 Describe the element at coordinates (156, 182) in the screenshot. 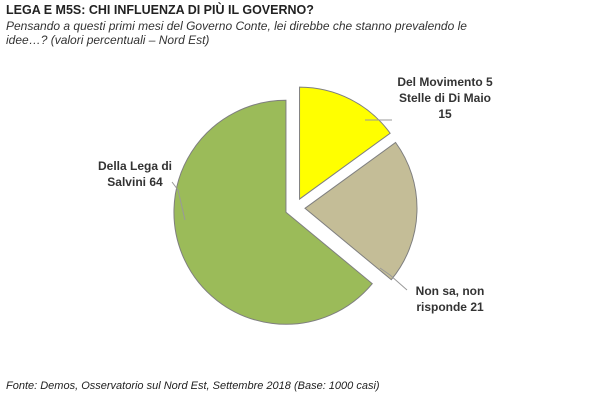

I see `label-value: 64` at that location.